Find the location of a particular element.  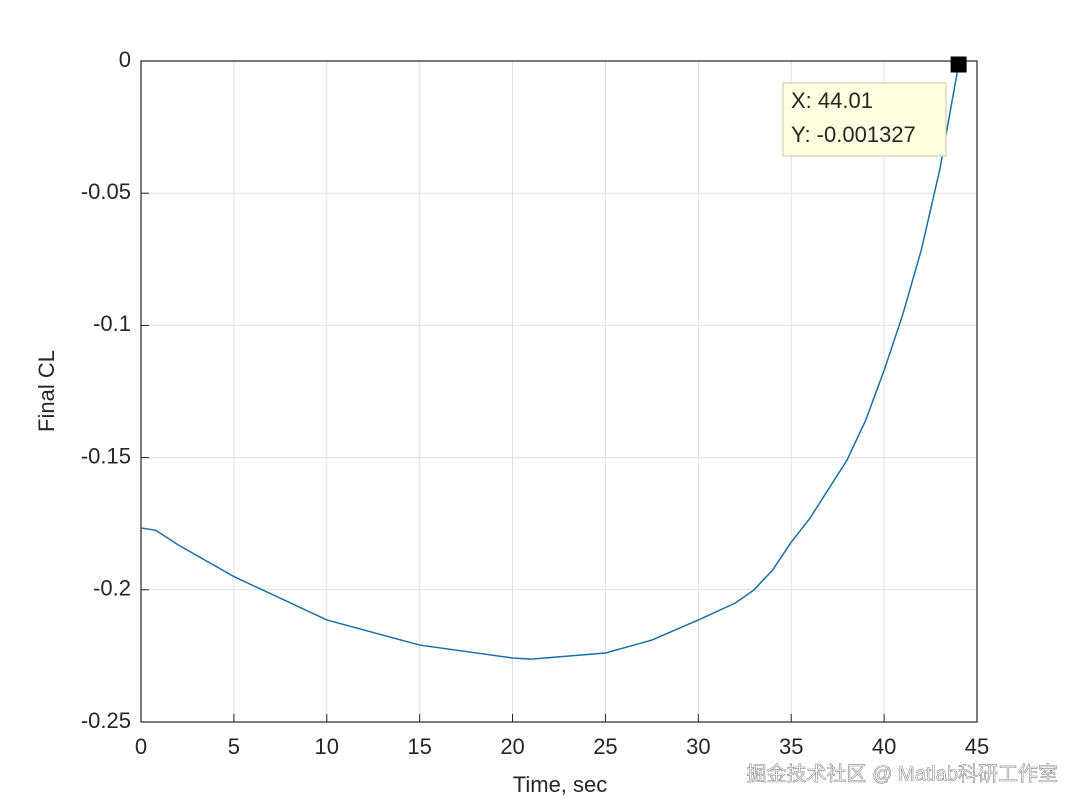

y-tick-label: -0.25 is located at coordinates (106, 720).